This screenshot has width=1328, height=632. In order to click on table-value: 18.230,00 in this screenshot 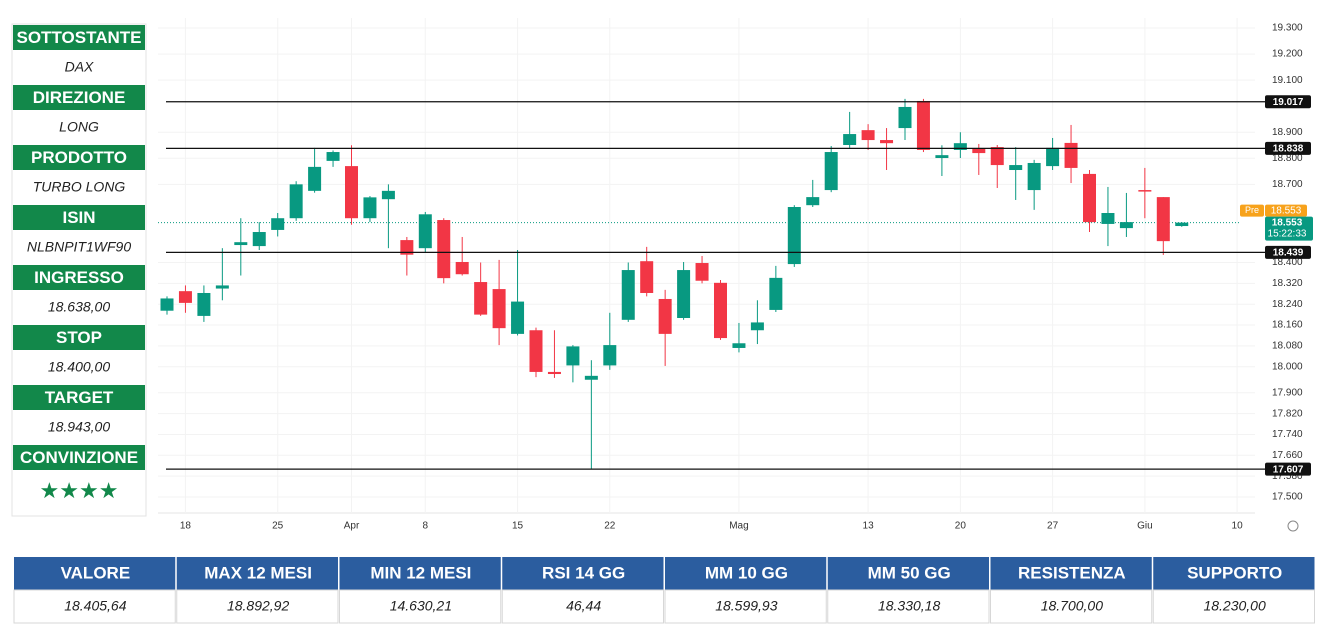, I will do `click(1234, 606)`.